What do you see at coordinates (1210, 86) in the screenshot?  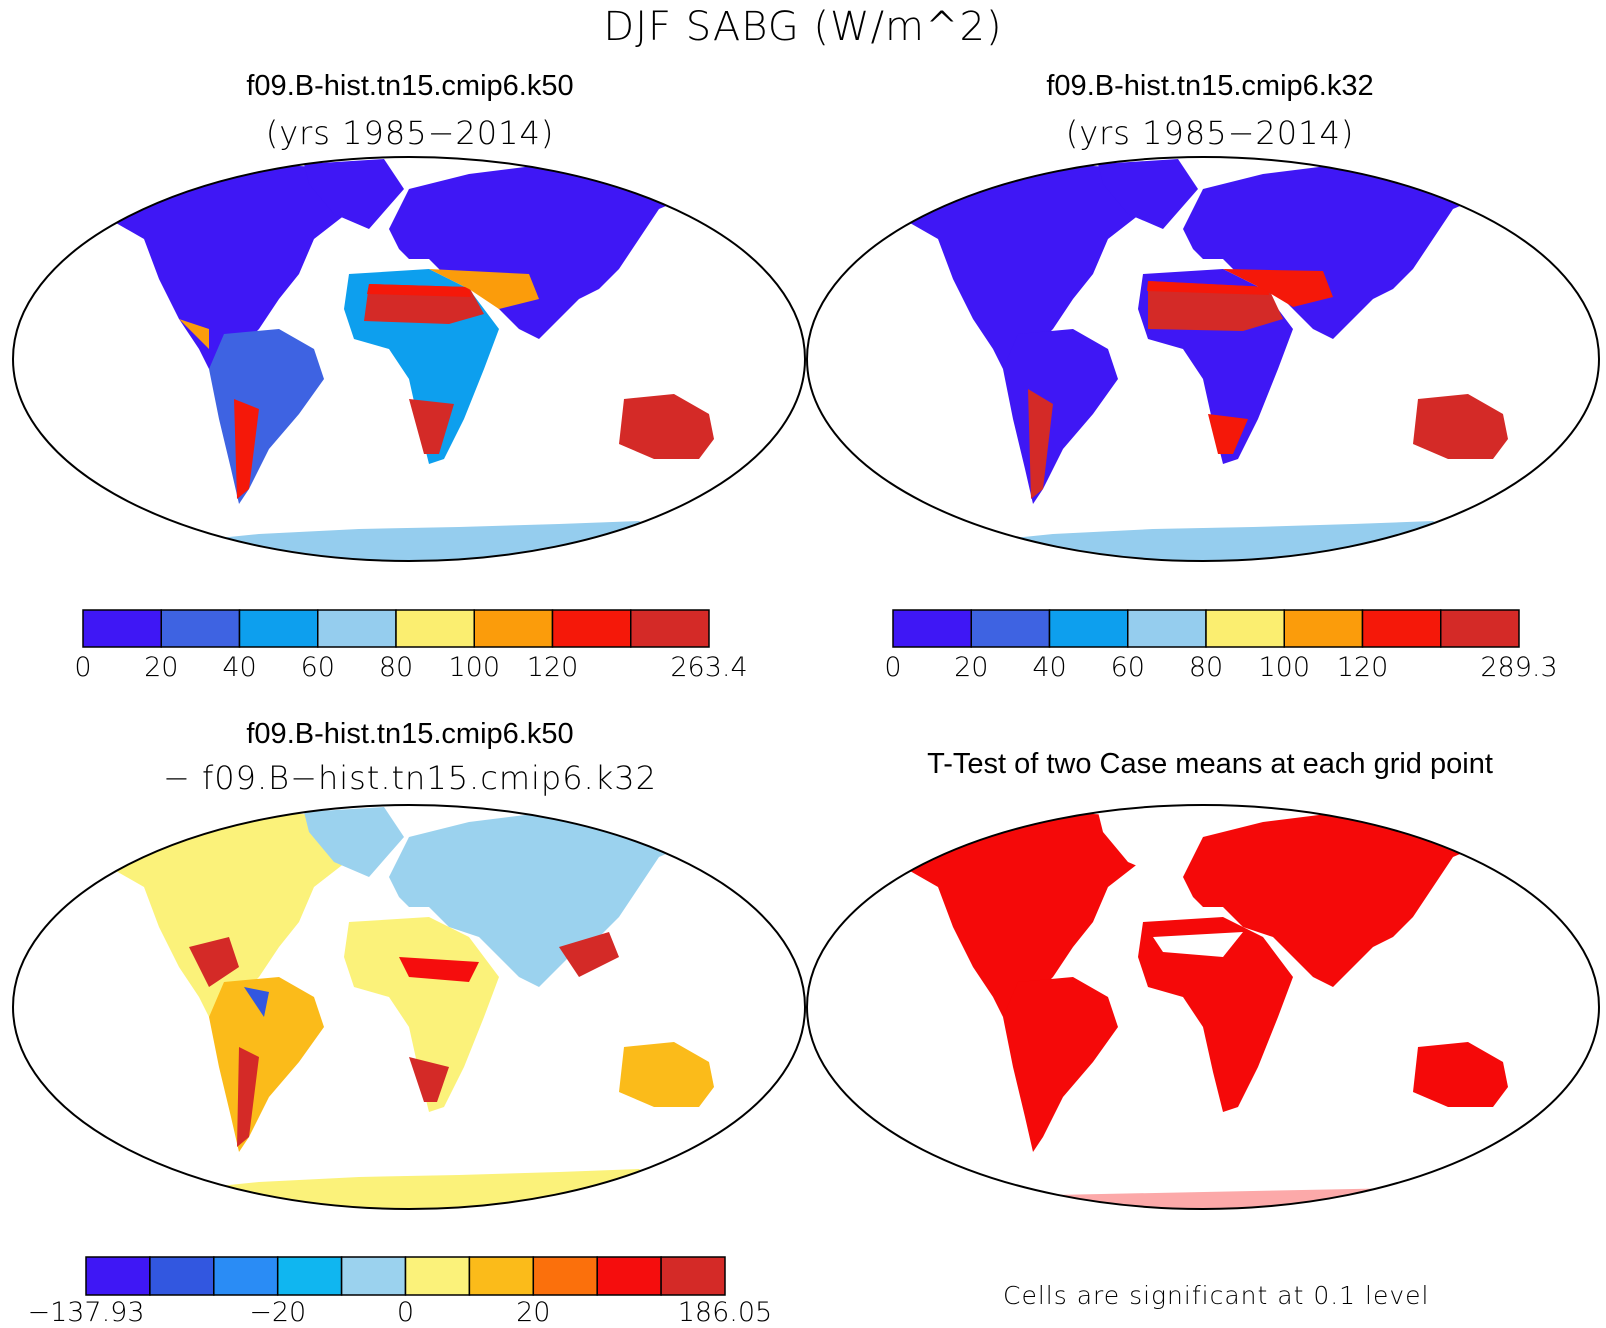 I see `panel-2-title: f09.B-hist.tn15.cmip6.k32` at bounding box center [1210, 86].